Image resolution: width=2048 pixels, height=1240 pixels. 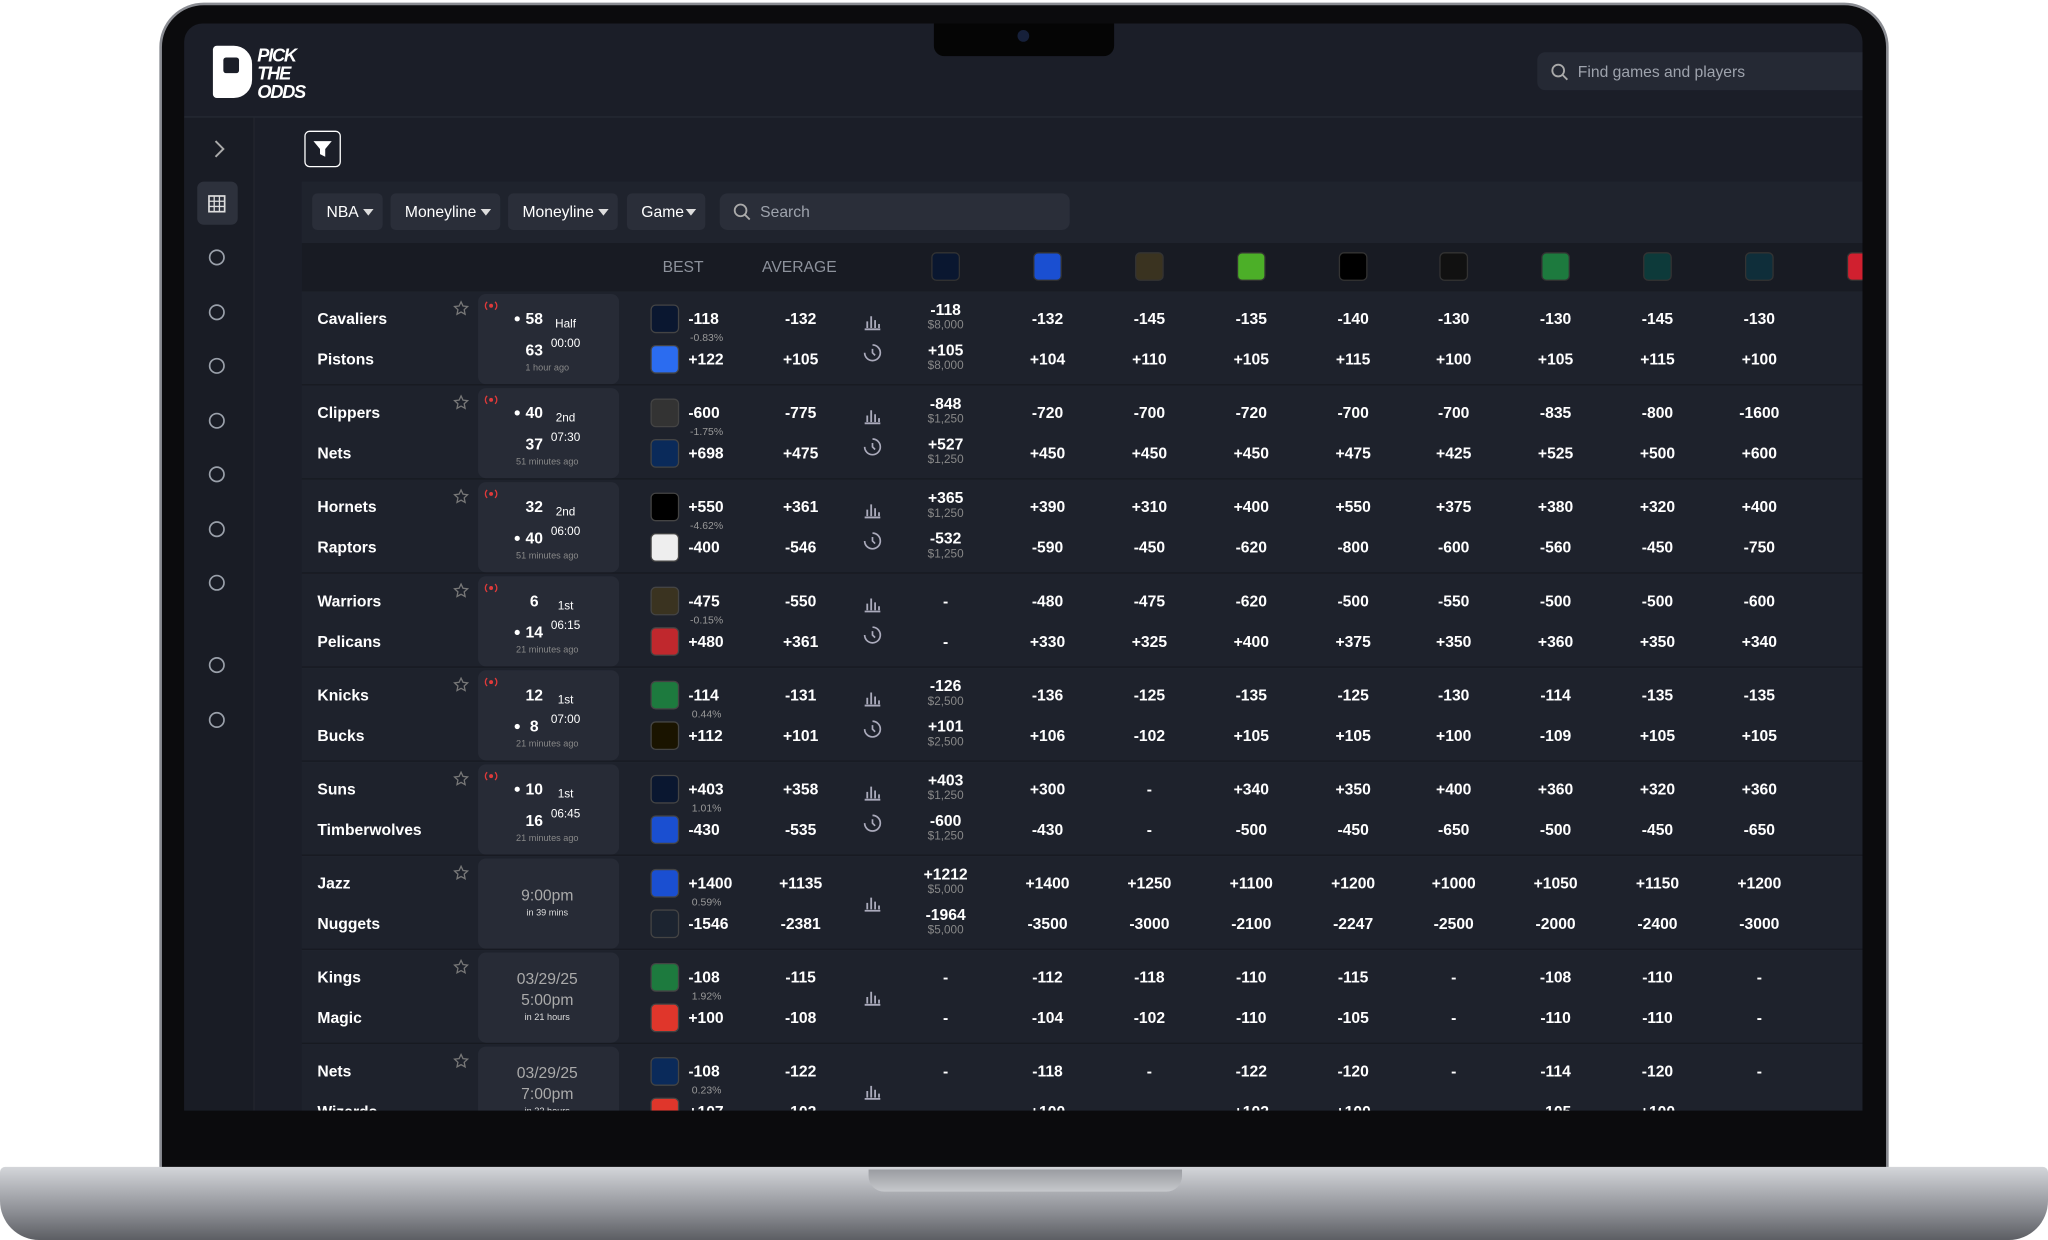 What do you see at coordinates (1555, 977) in the screenshot?
I see `book-odds: -108` at bounding box center [1555, 977].